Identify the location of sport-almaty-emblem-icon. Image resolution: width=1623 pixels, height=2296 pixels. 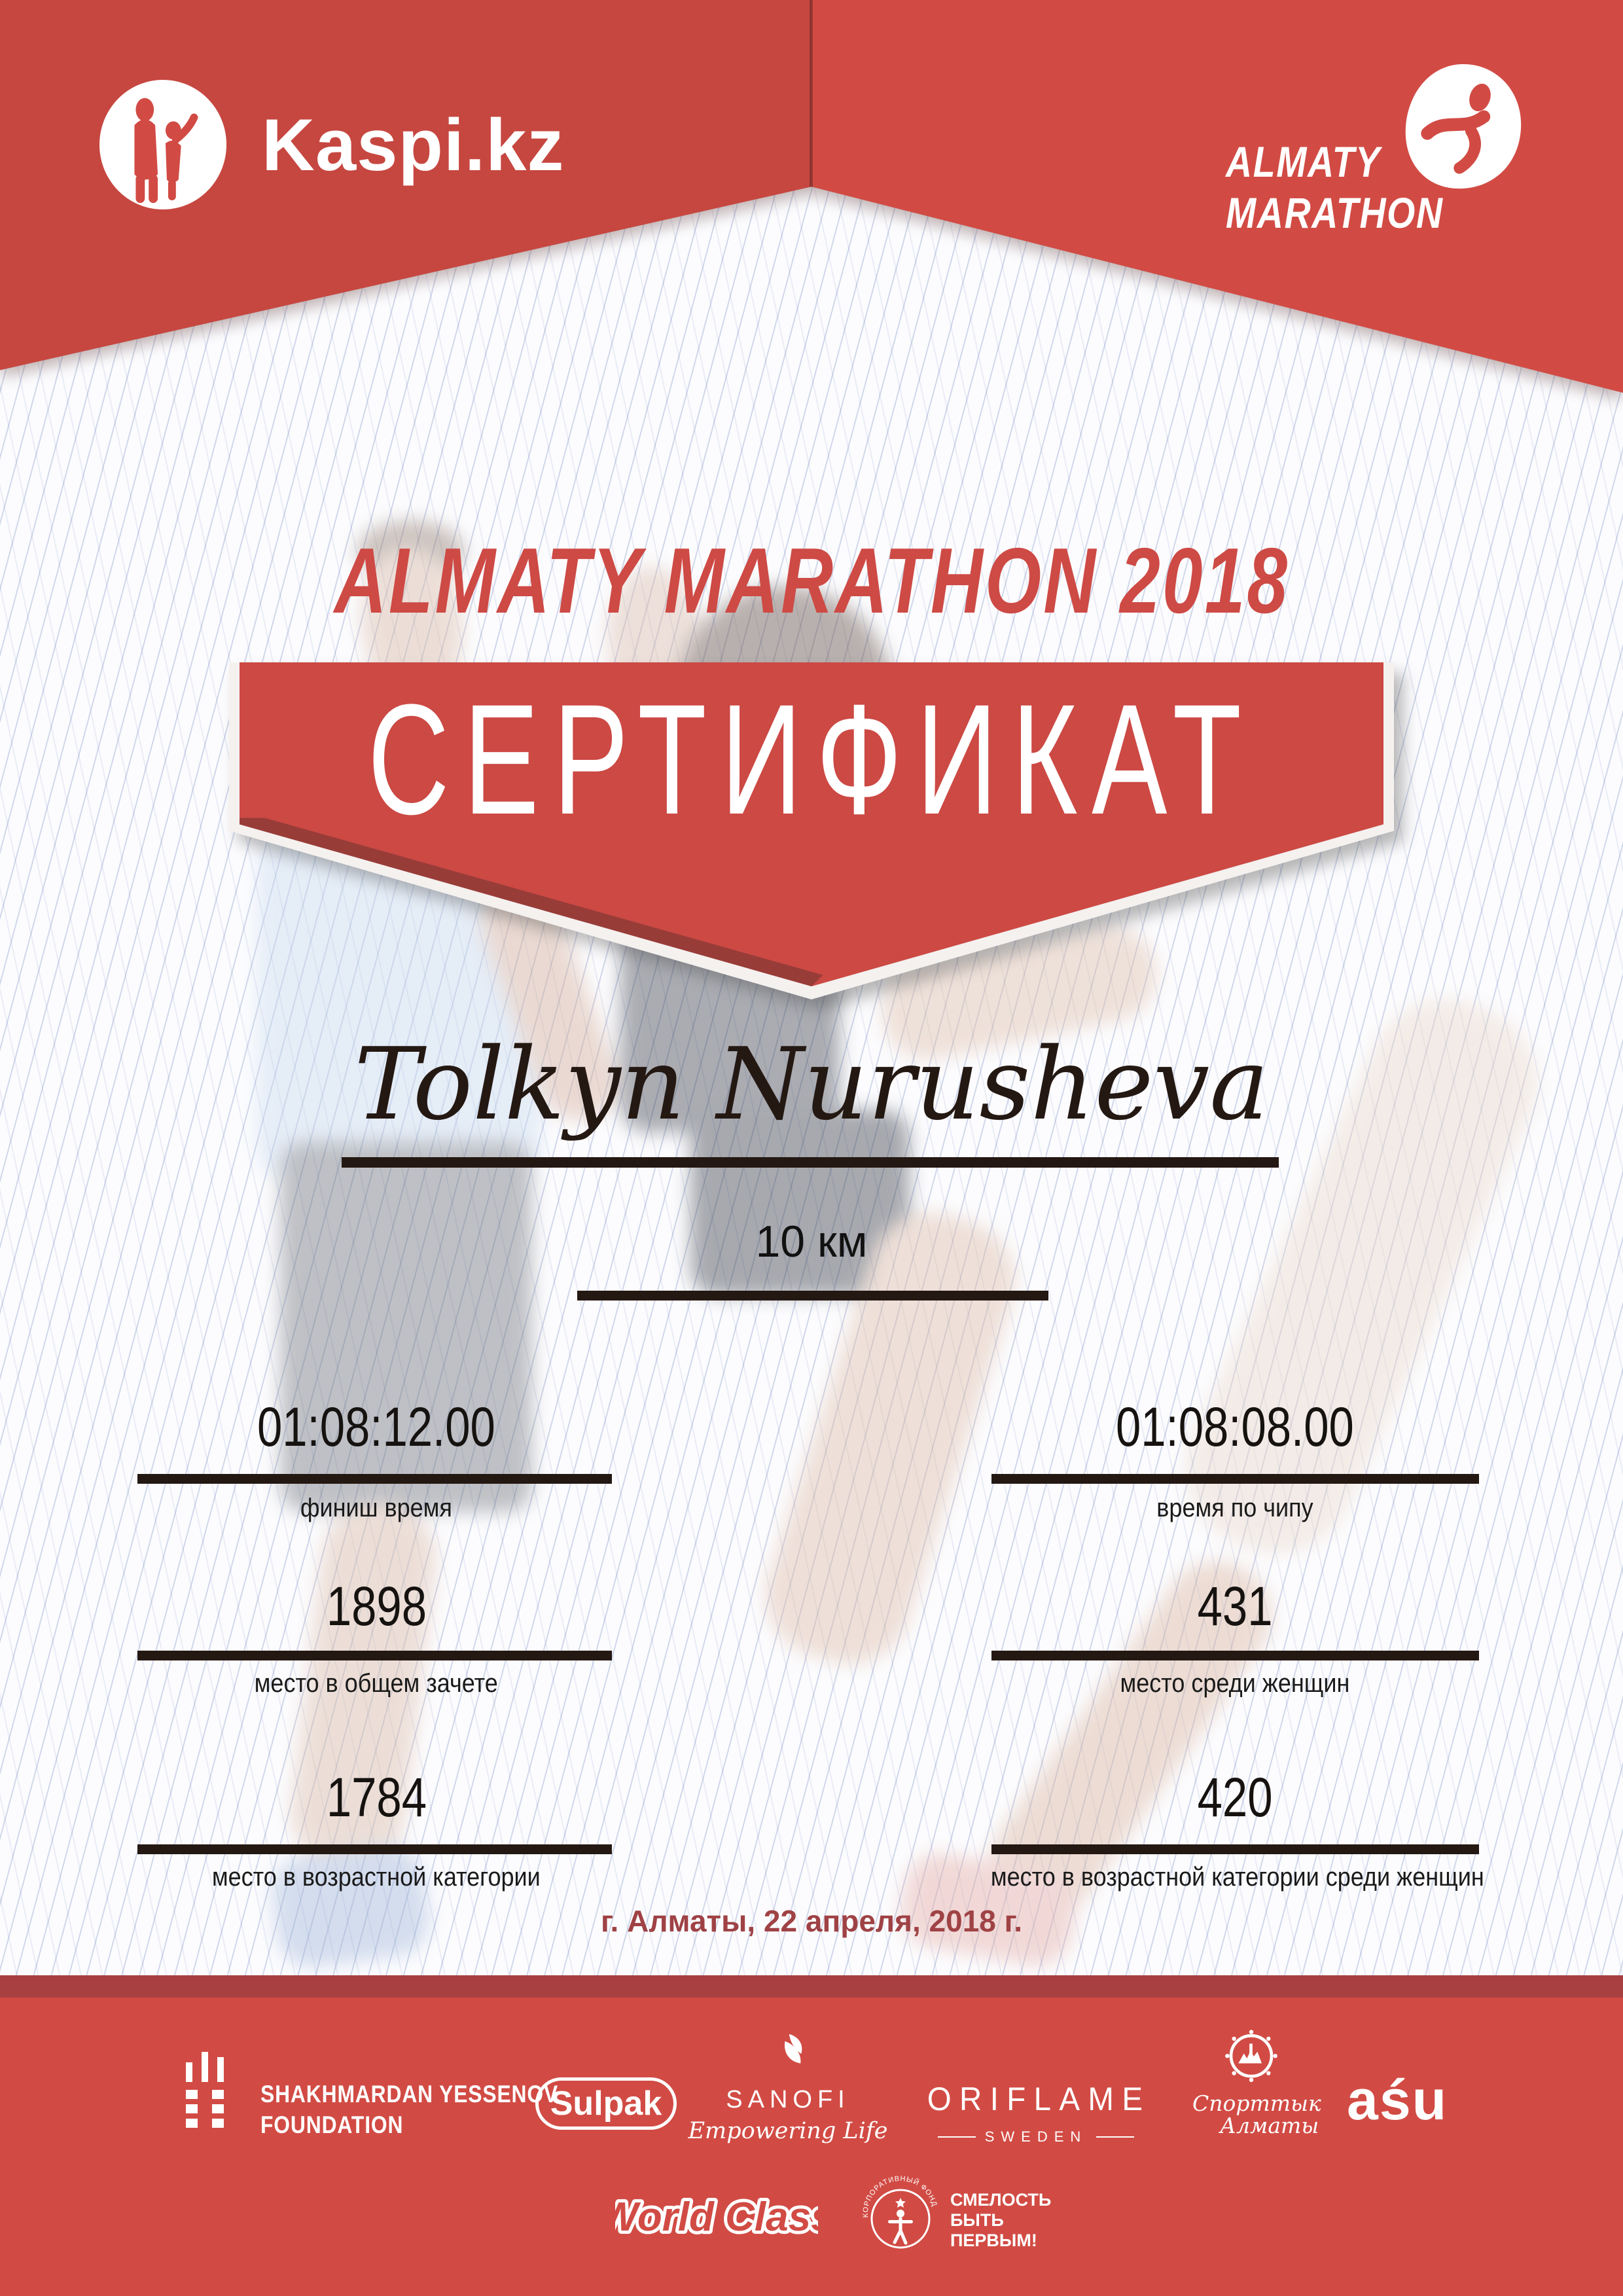
(1251, 2056).